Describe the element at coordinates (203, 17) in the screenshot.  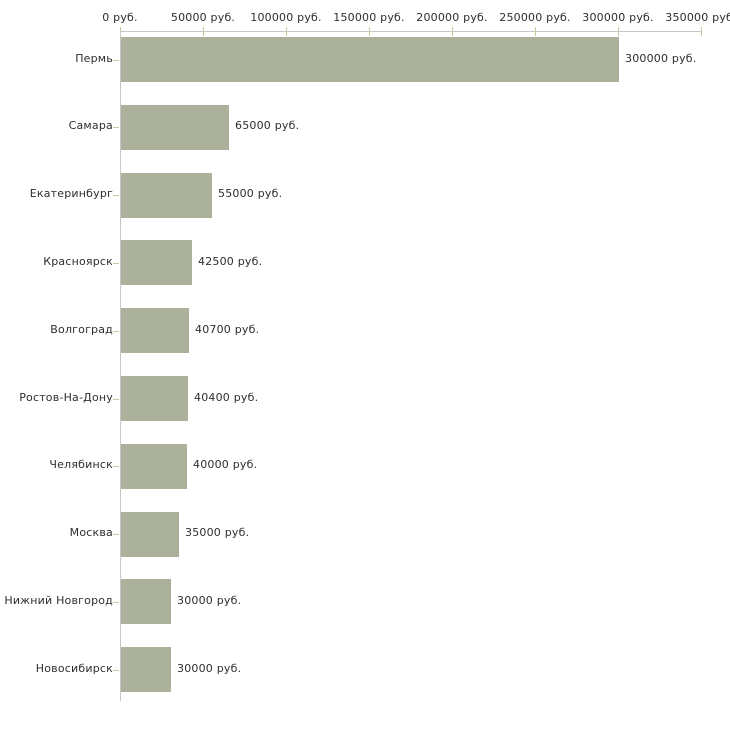
I see `x-axis-tick-label: 50000 руб.` at that location.